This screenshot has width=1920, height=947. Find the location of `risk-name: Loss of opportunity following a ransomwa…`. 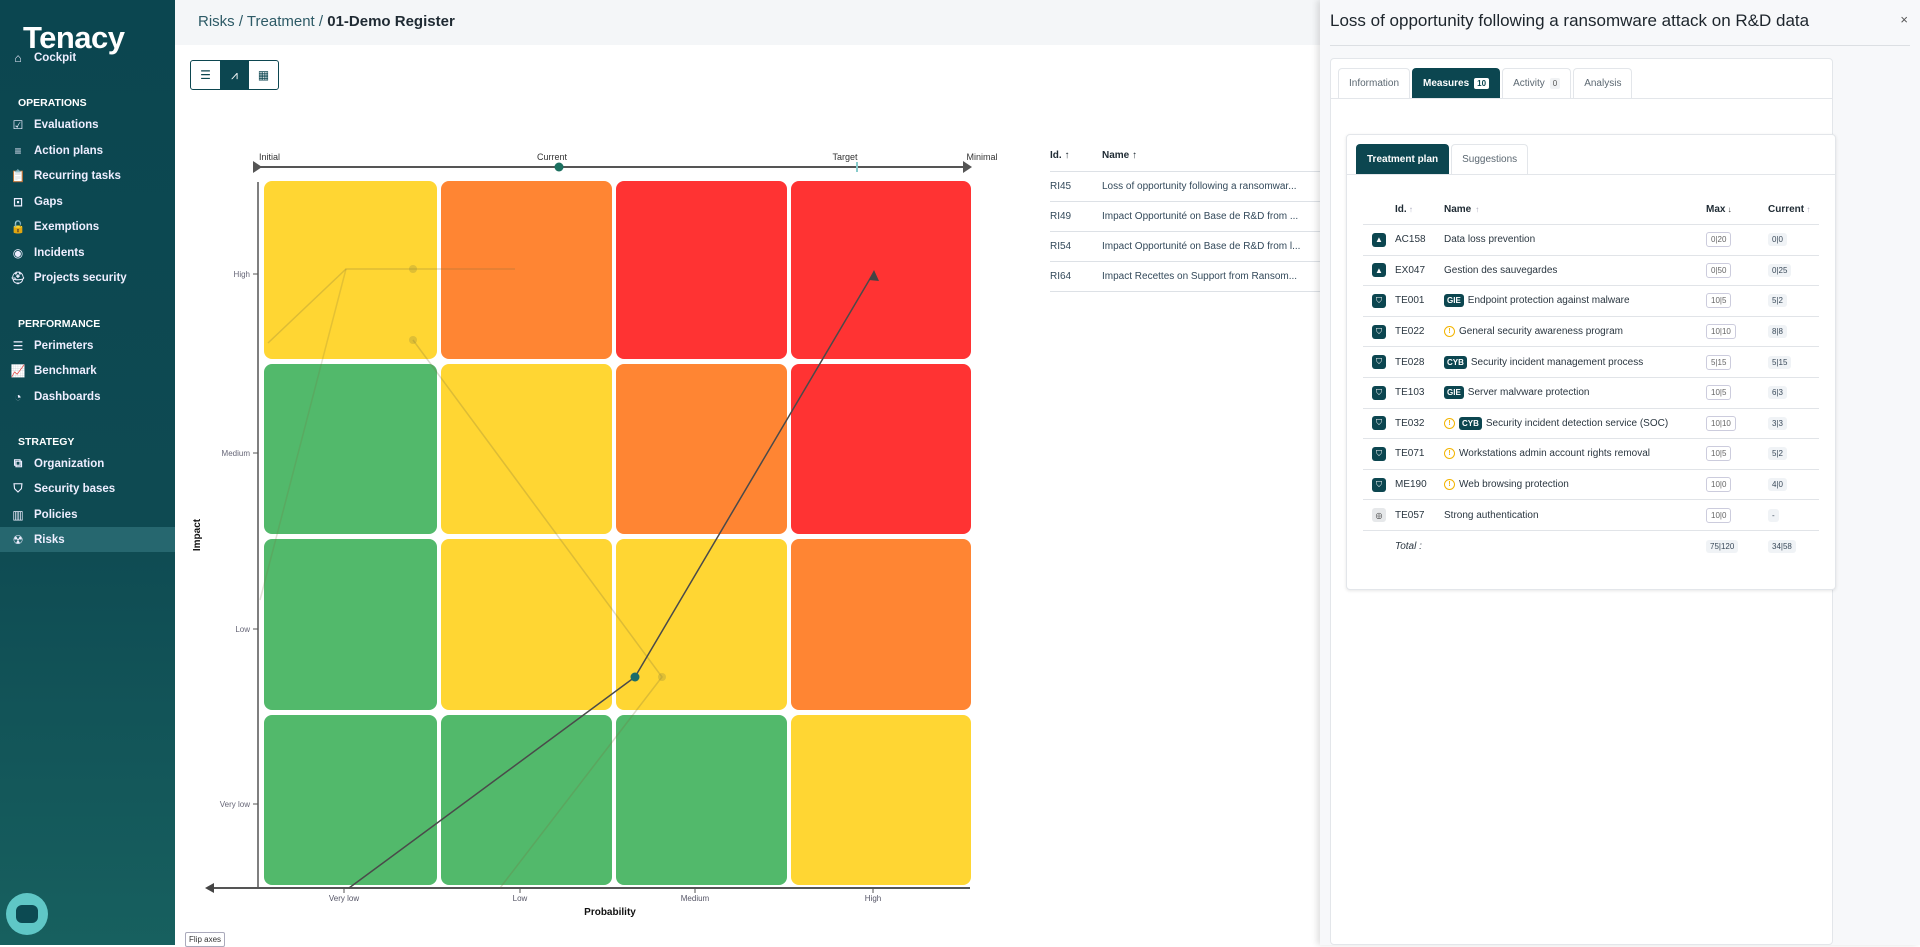

risk-name: Loss of opportunity following a ransomwa… is located at coordinates (1199, 186).